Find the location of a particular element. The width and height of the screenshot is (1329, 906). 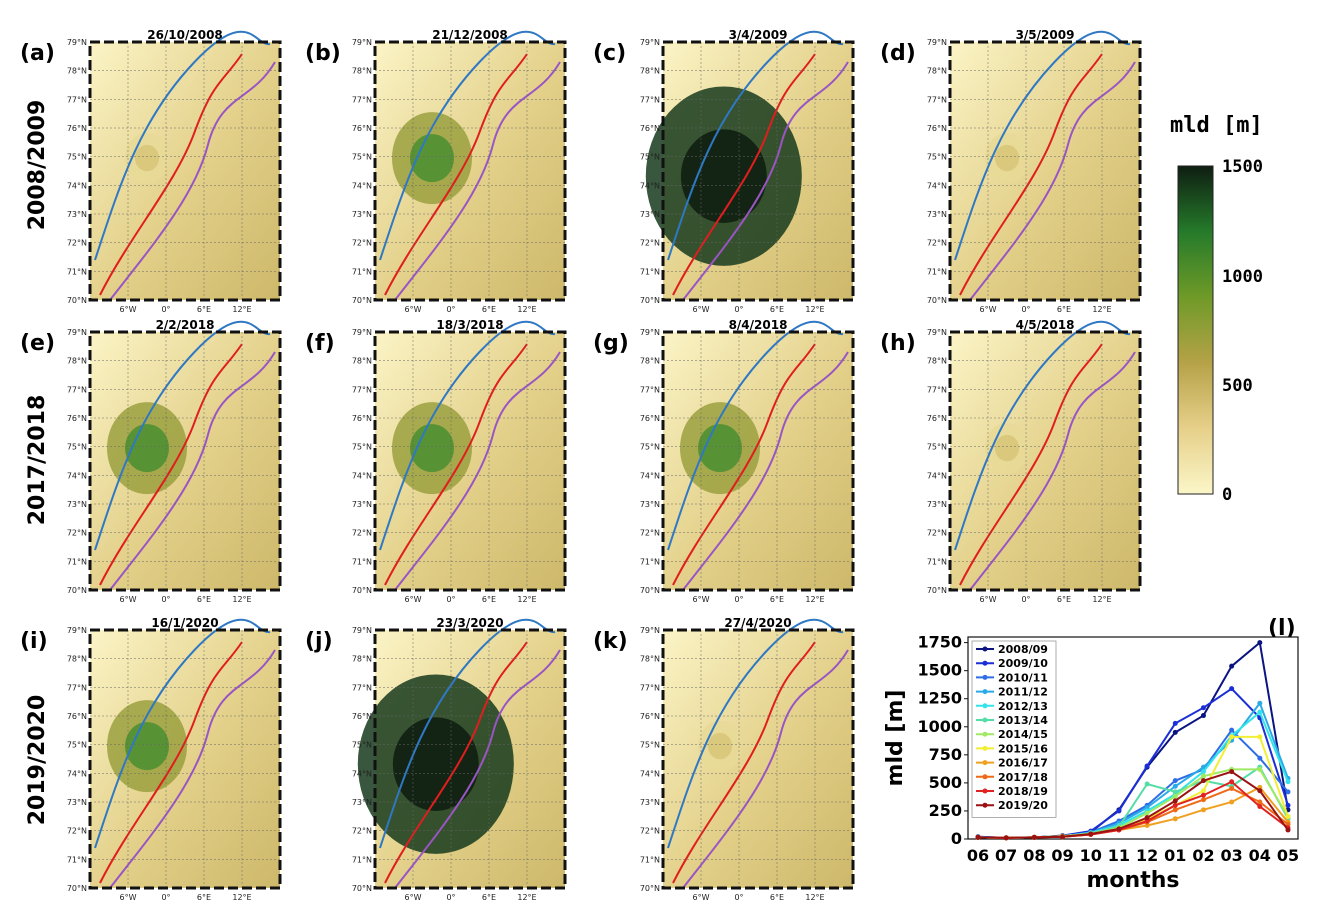

ts-x-tick-label: 02 is located at coordinates (1203, 855).